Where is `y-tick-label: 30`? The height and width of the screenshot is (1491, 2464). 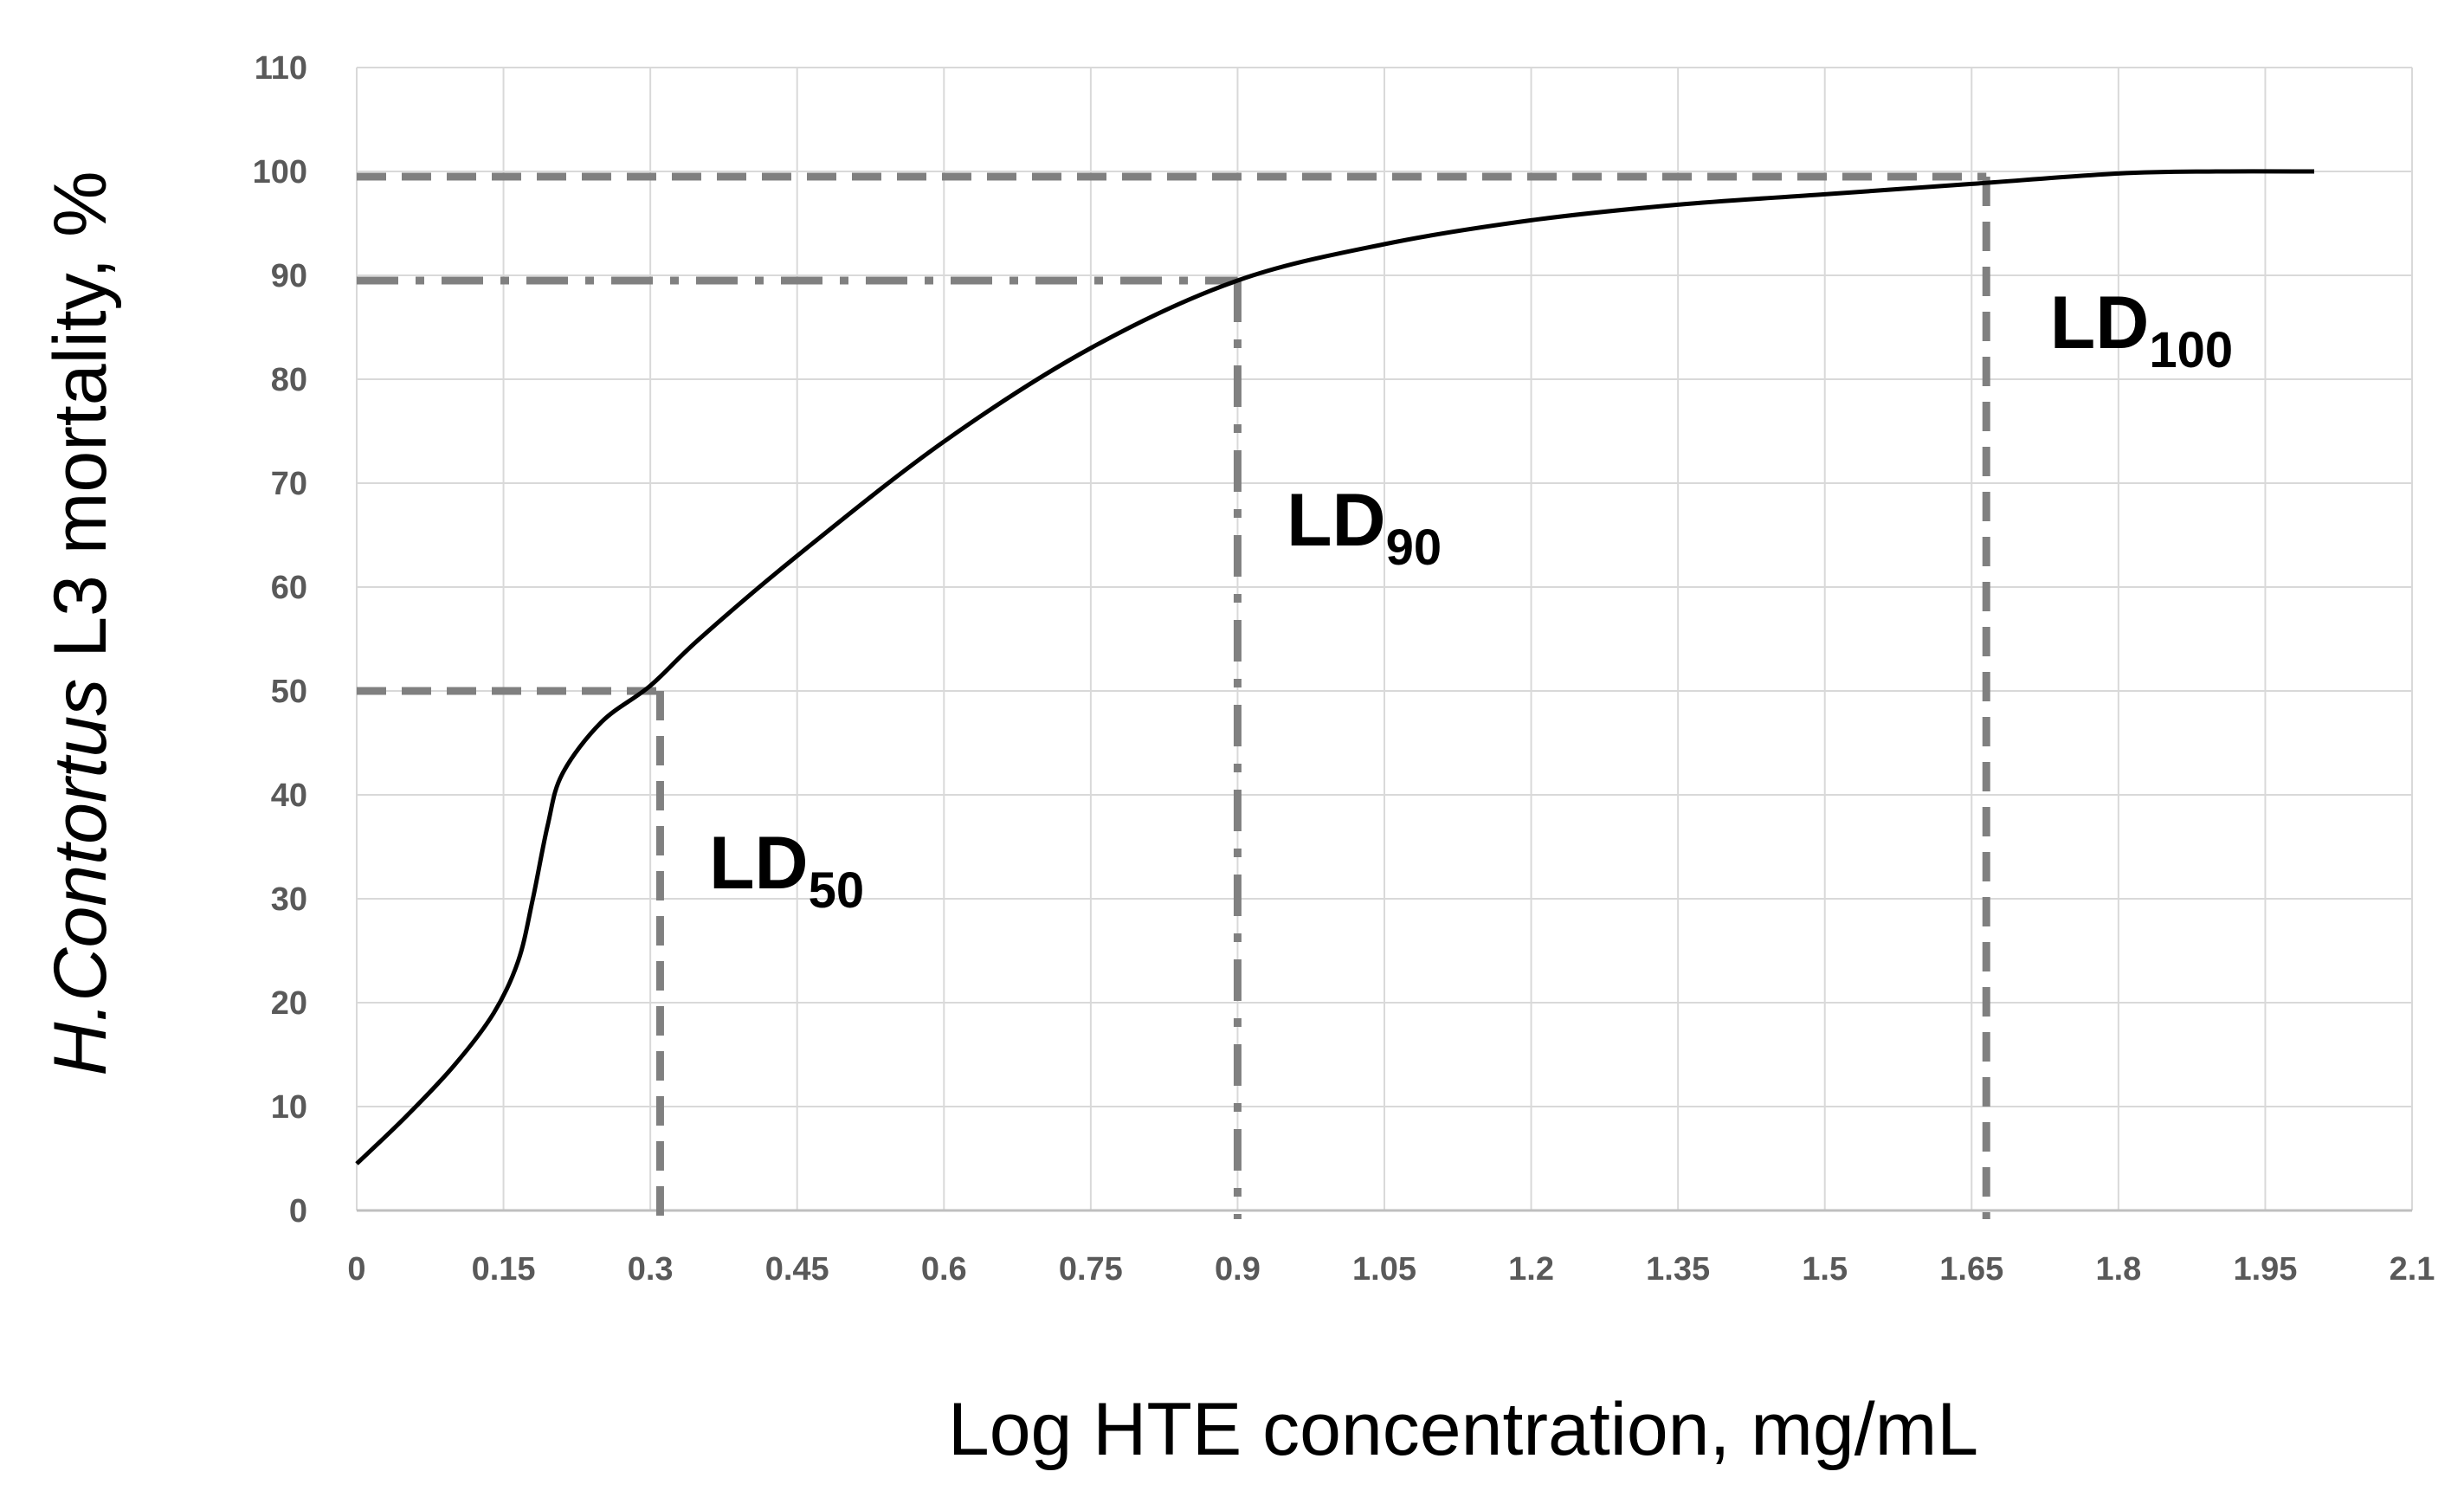
y-tick-label: 30 is located at coordinates (289, 899).